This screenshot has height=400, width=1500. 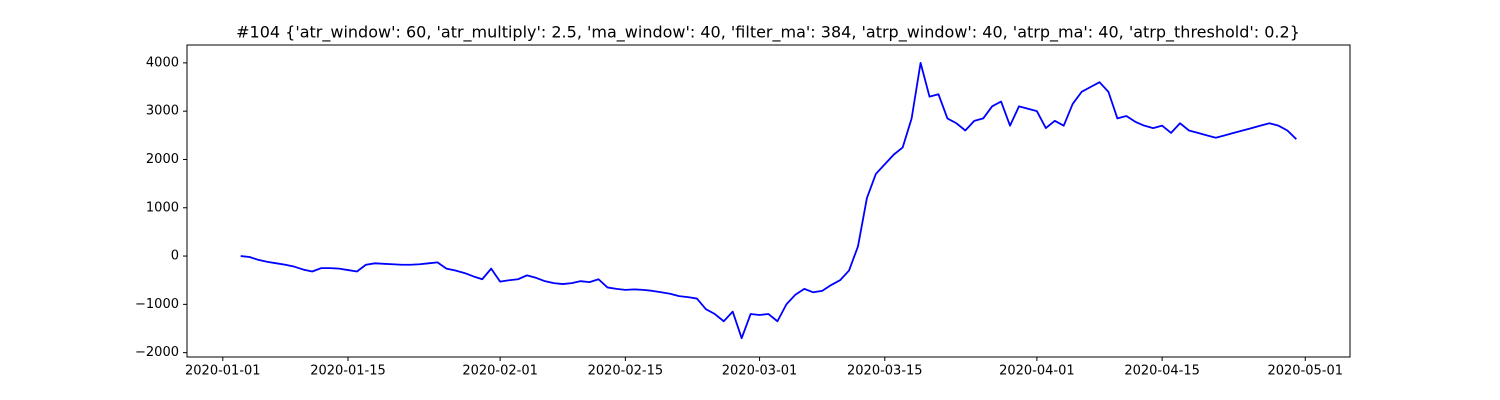 What do you see at coordinates (162, 62) in the screenshot?
I see `y-tick-label: 4000` at bounding box center [162, 62].